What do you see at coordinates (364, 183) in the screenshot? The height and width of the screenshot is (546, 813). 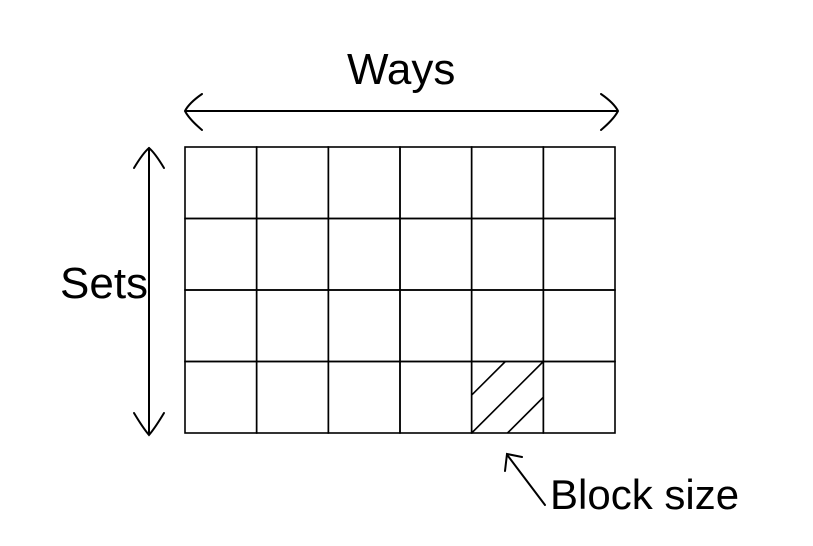 I see `cache-block-r1-c3` at bounding box center [364, 183].